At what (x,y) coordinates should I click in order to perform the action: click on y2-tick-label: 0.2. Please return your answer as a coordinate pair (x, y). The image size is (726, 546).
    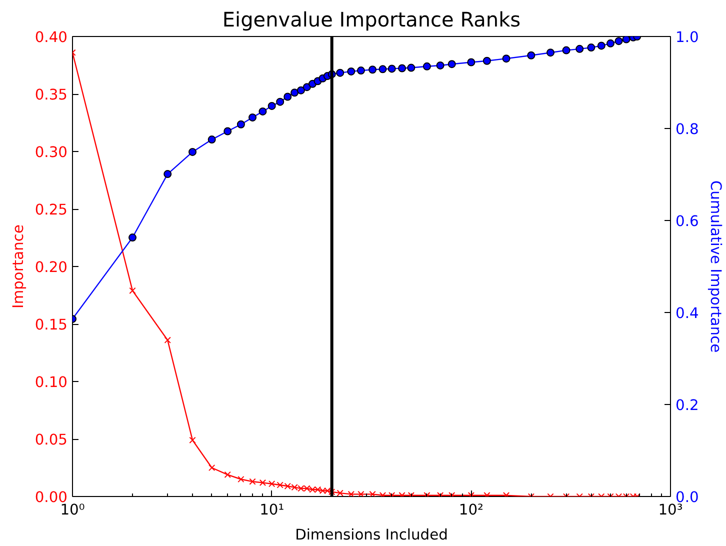
    Looking at the image, I should click on (687, 405).